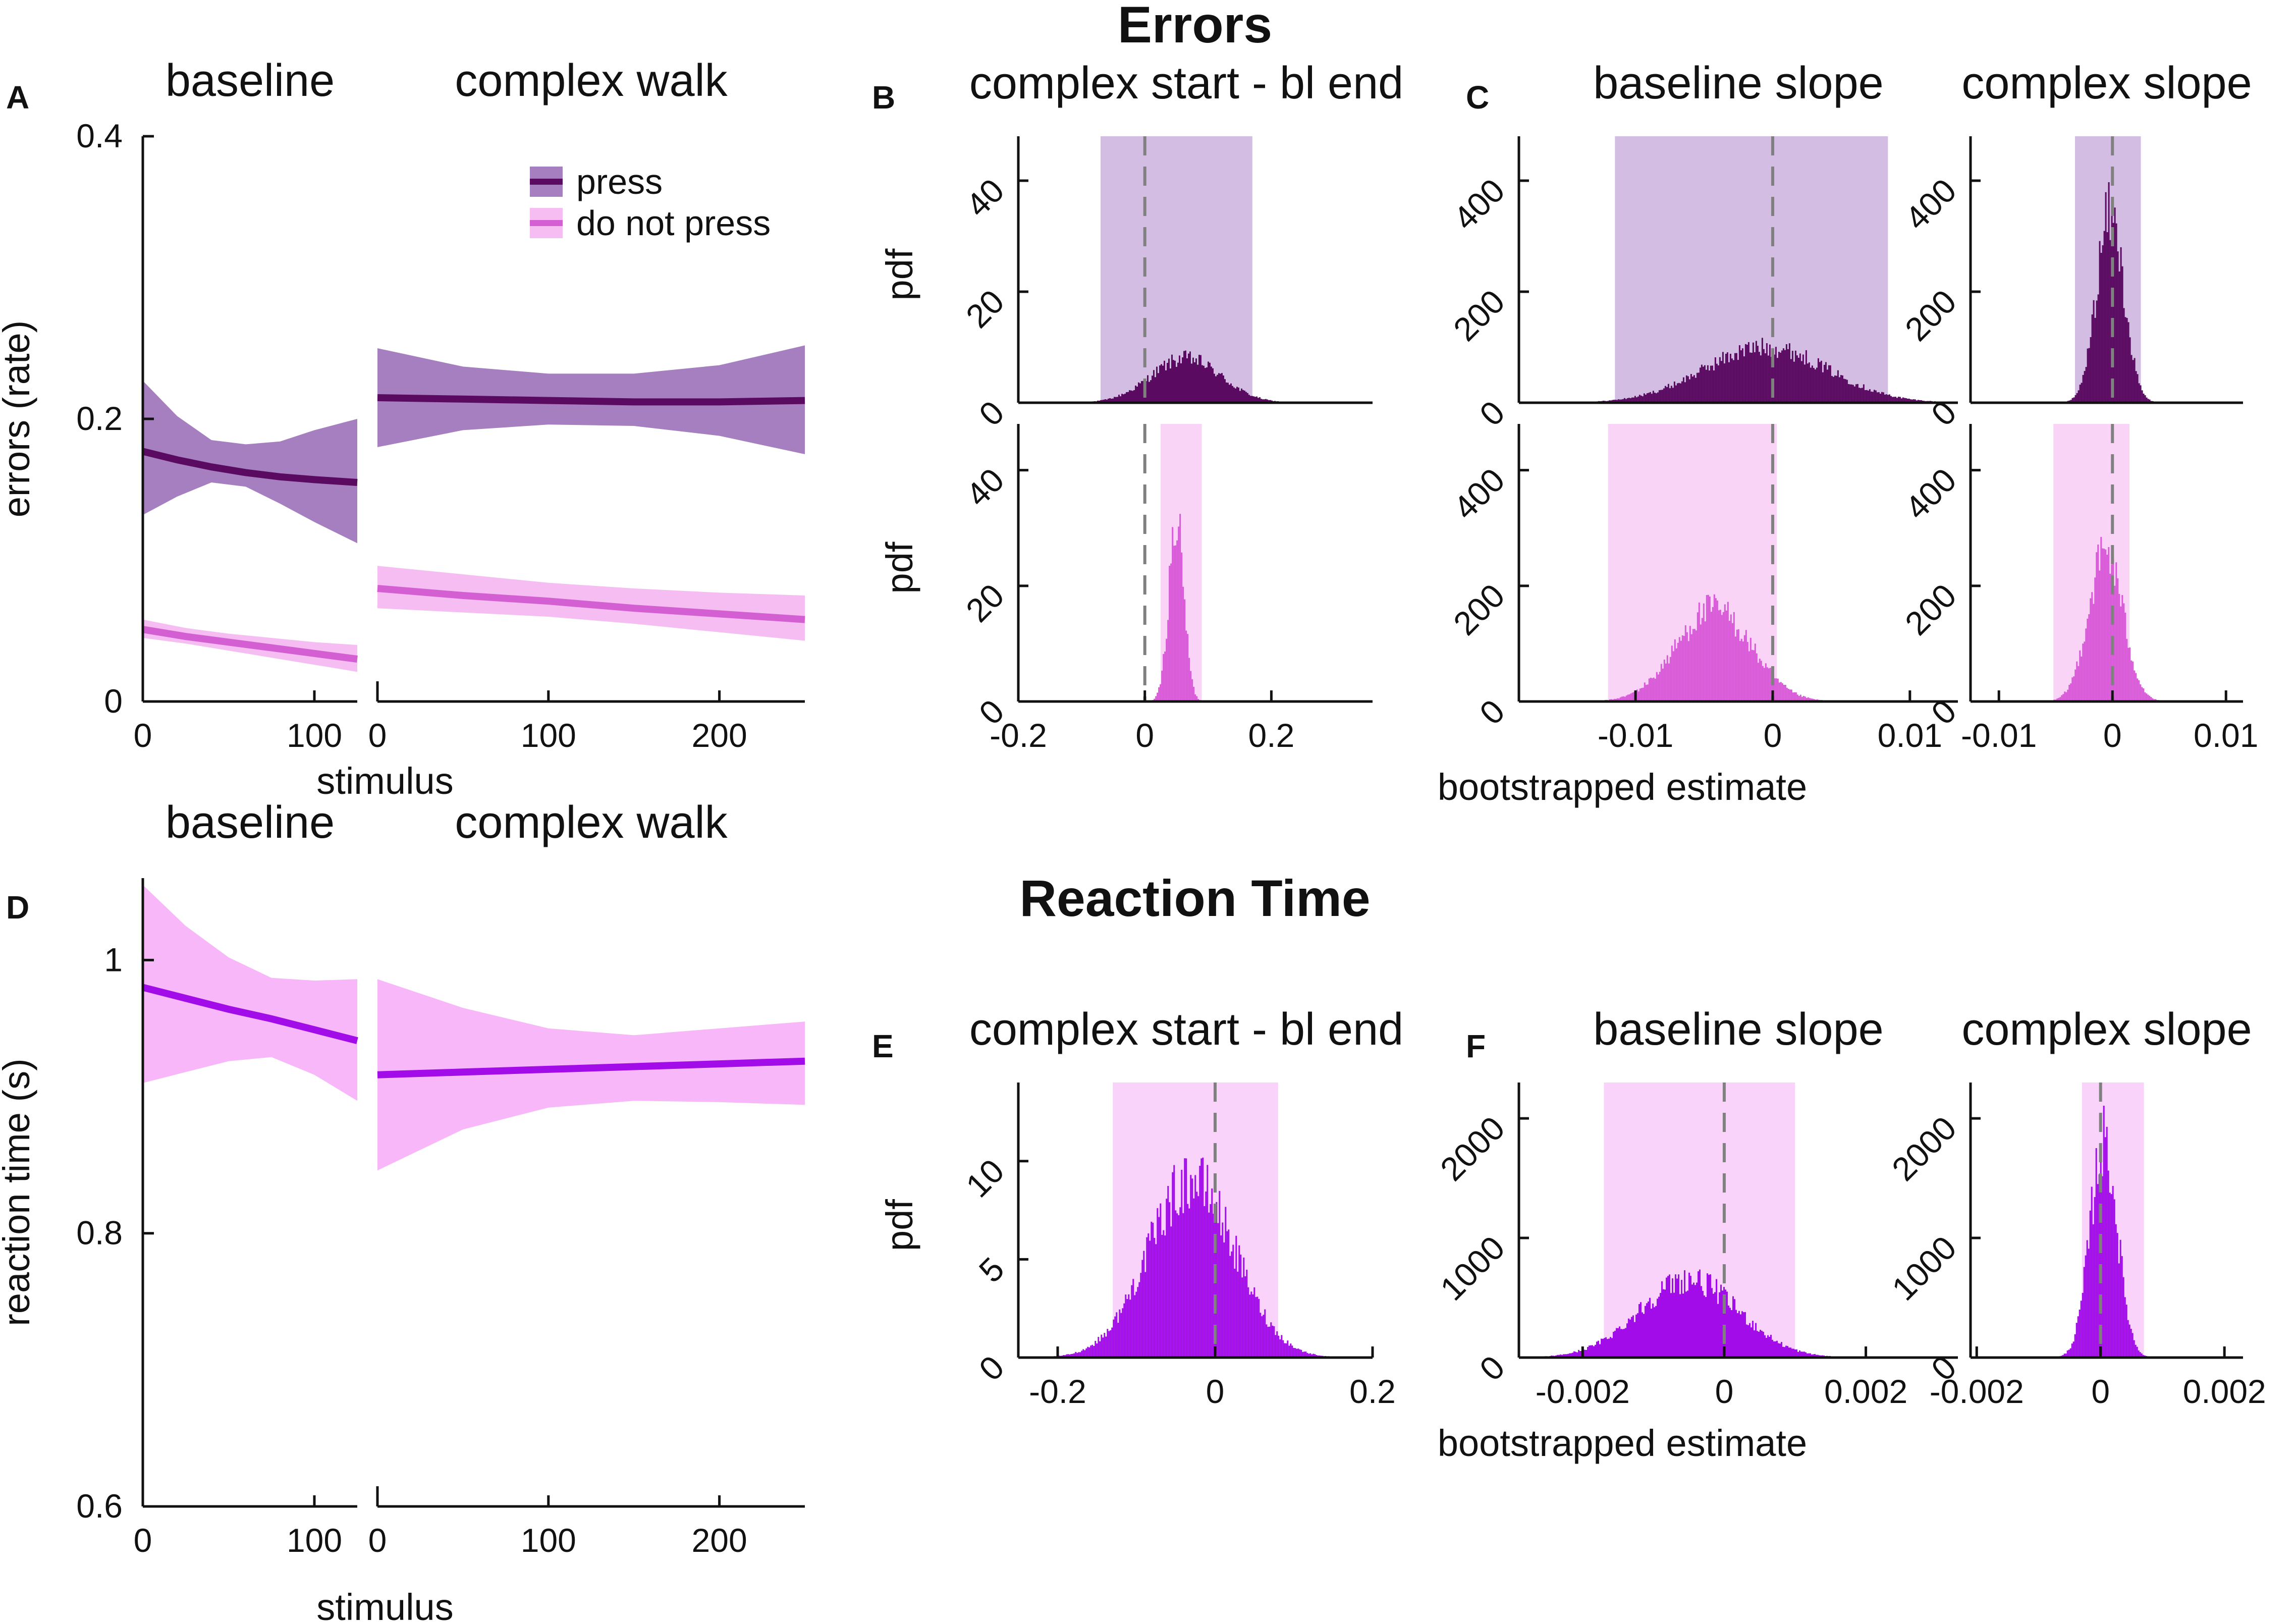 This screenshot has width=2296, height=1622. Describe the element at coordinates (1622, 1443) in the screenshot. I see `f-left-x-axis-label: bootstrapped estimate` at that location.